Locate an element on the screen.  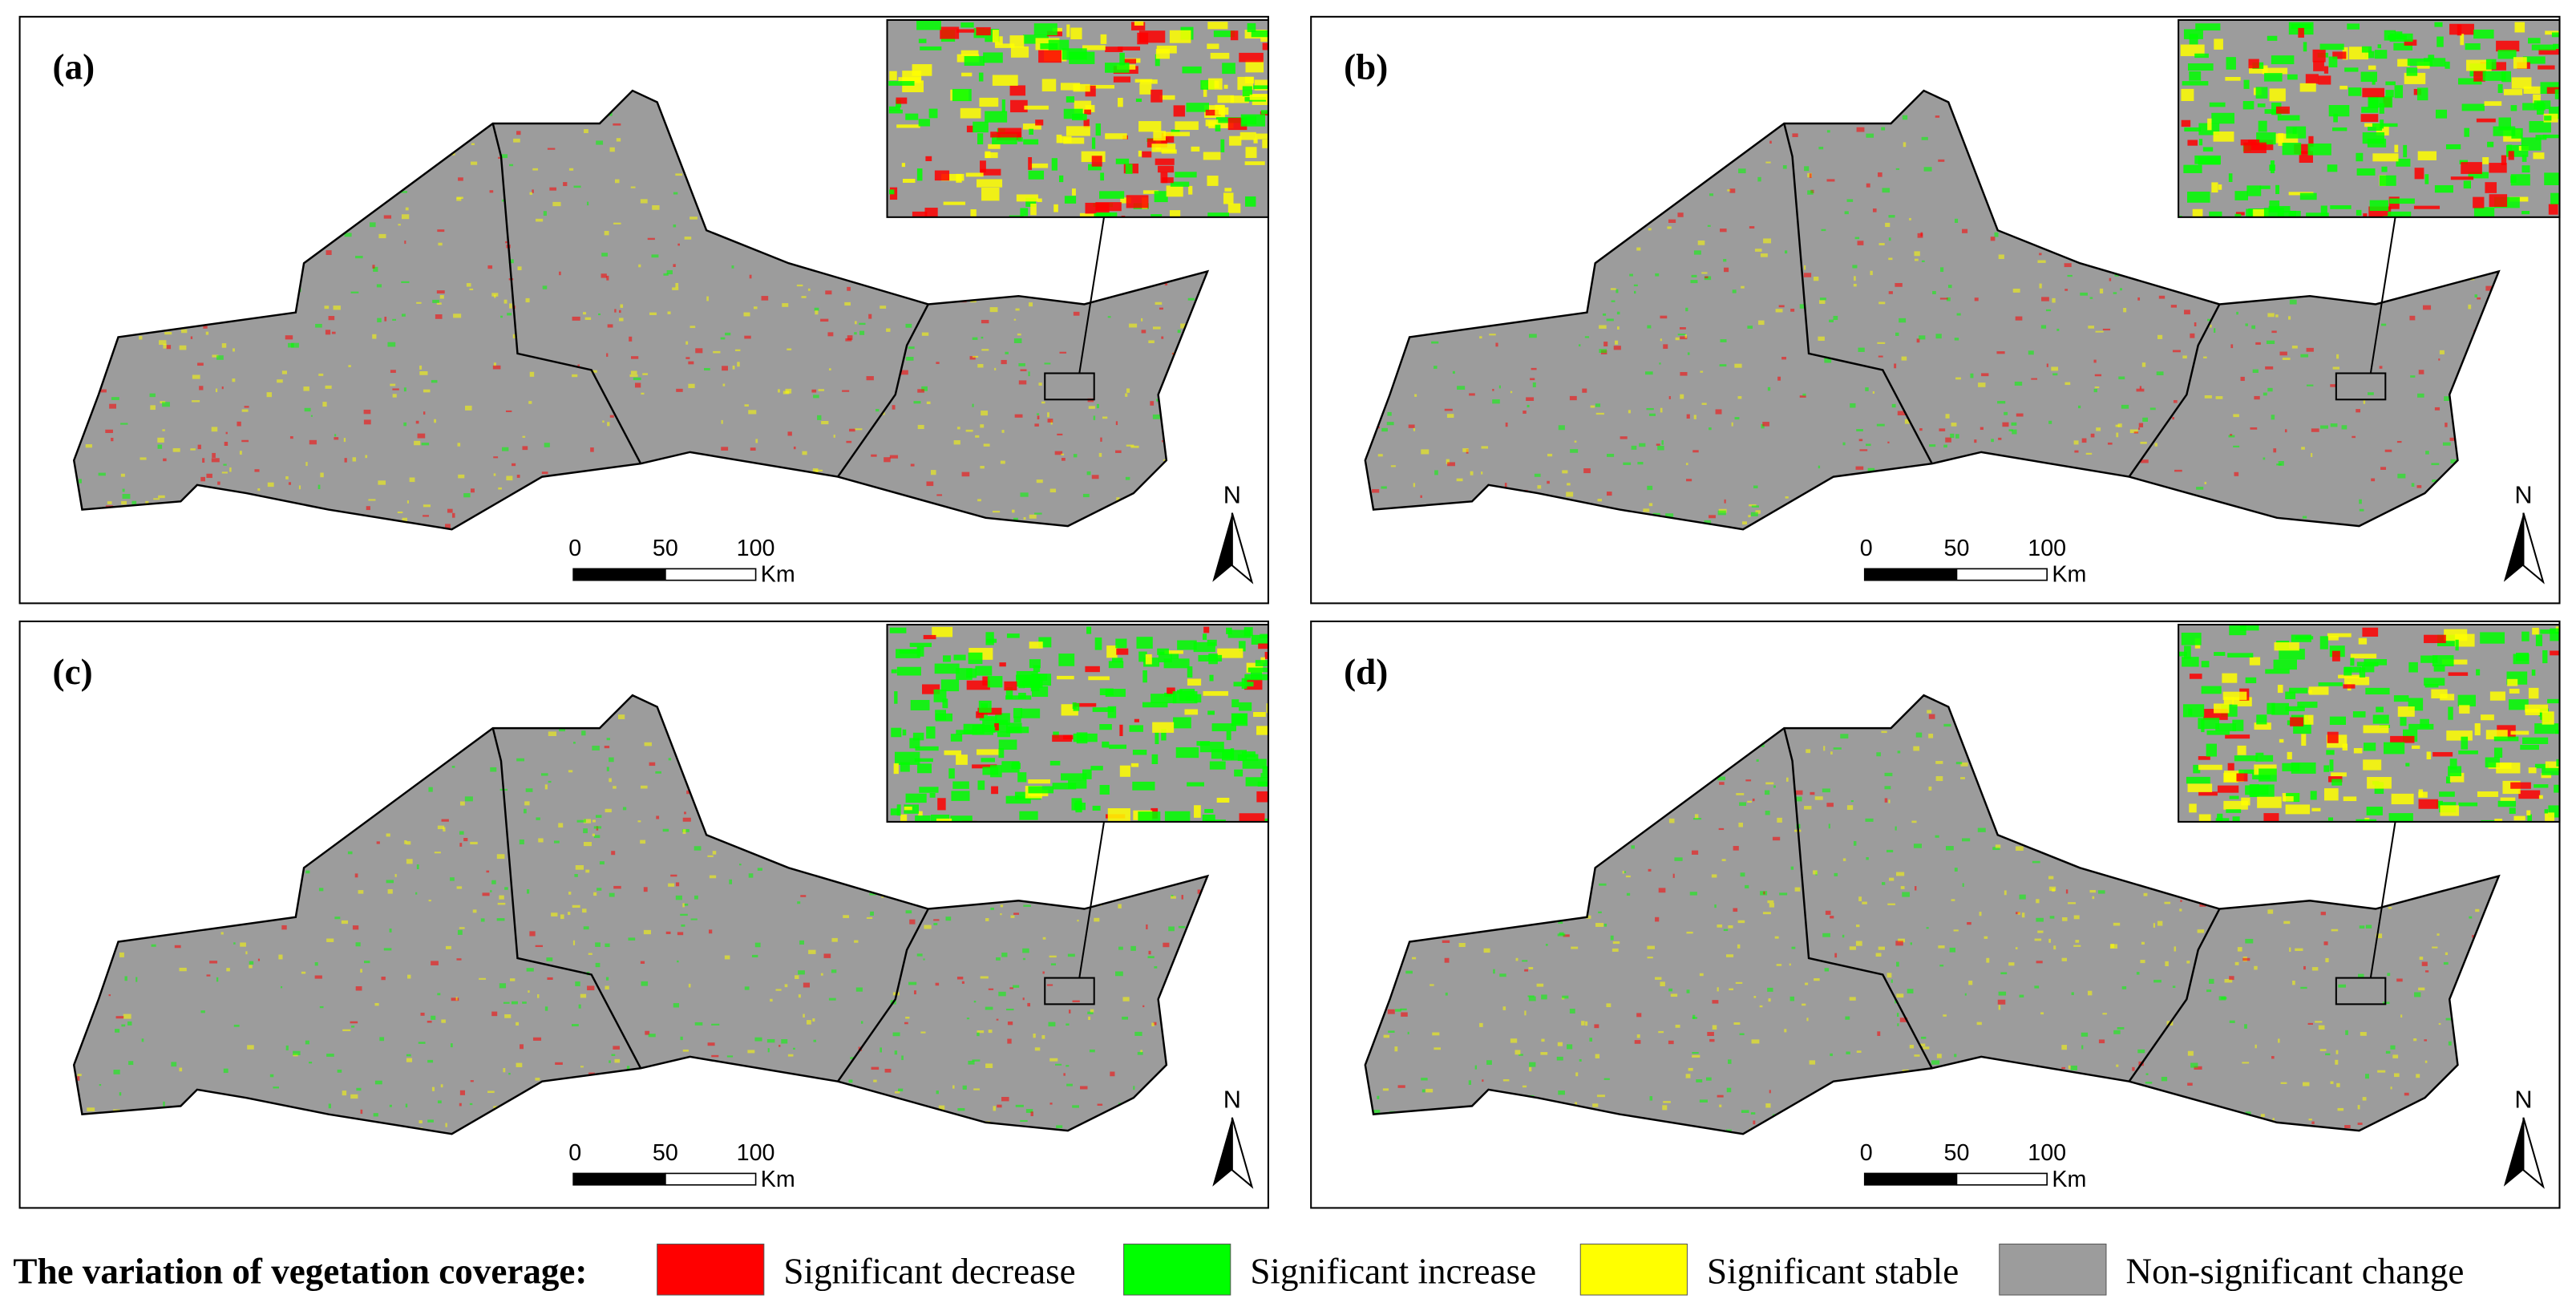
panel-label: (c) is located at coordinates (73, 672).